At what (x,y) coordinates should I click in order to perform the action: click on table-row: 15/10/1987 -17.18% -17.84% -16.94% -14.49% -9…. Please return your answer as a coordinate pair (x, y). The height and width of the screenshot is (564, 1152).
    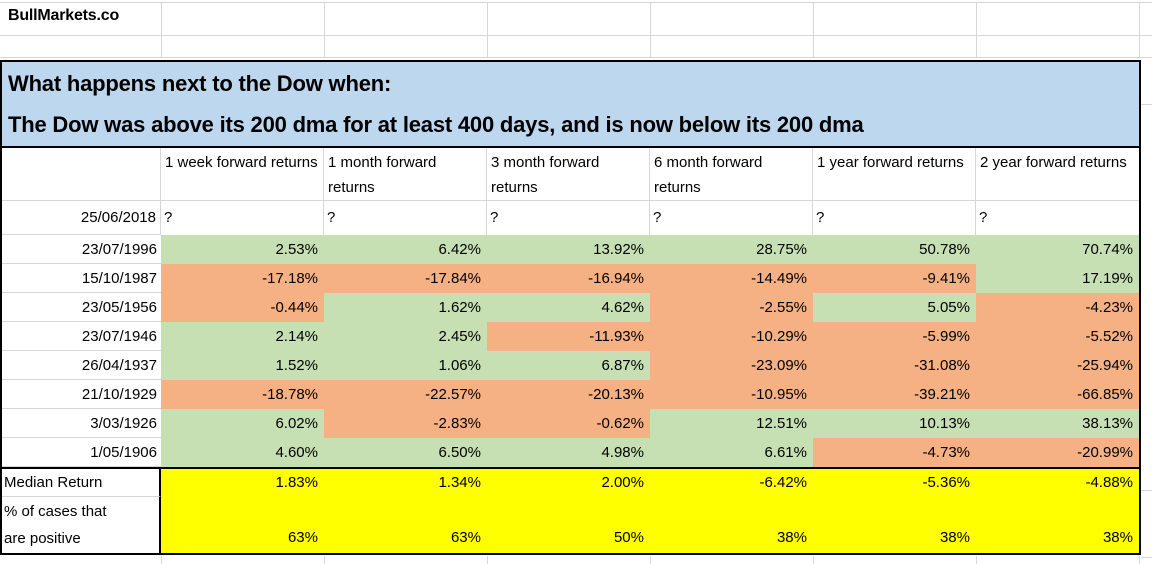
    Looking at the image, I should click on (570, 278).